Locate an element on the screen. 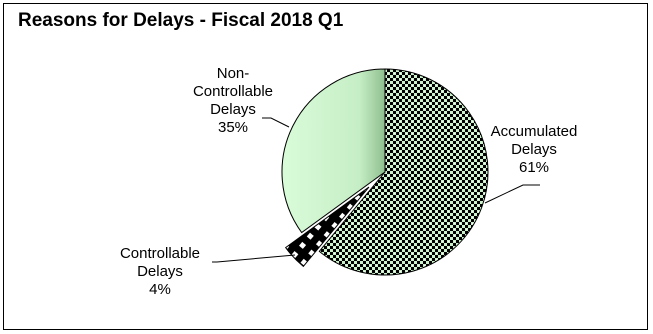 Image resolution: width=653 pixels, height=334 pixels. slice-controllable-delays is located at coordinates (327, 227).